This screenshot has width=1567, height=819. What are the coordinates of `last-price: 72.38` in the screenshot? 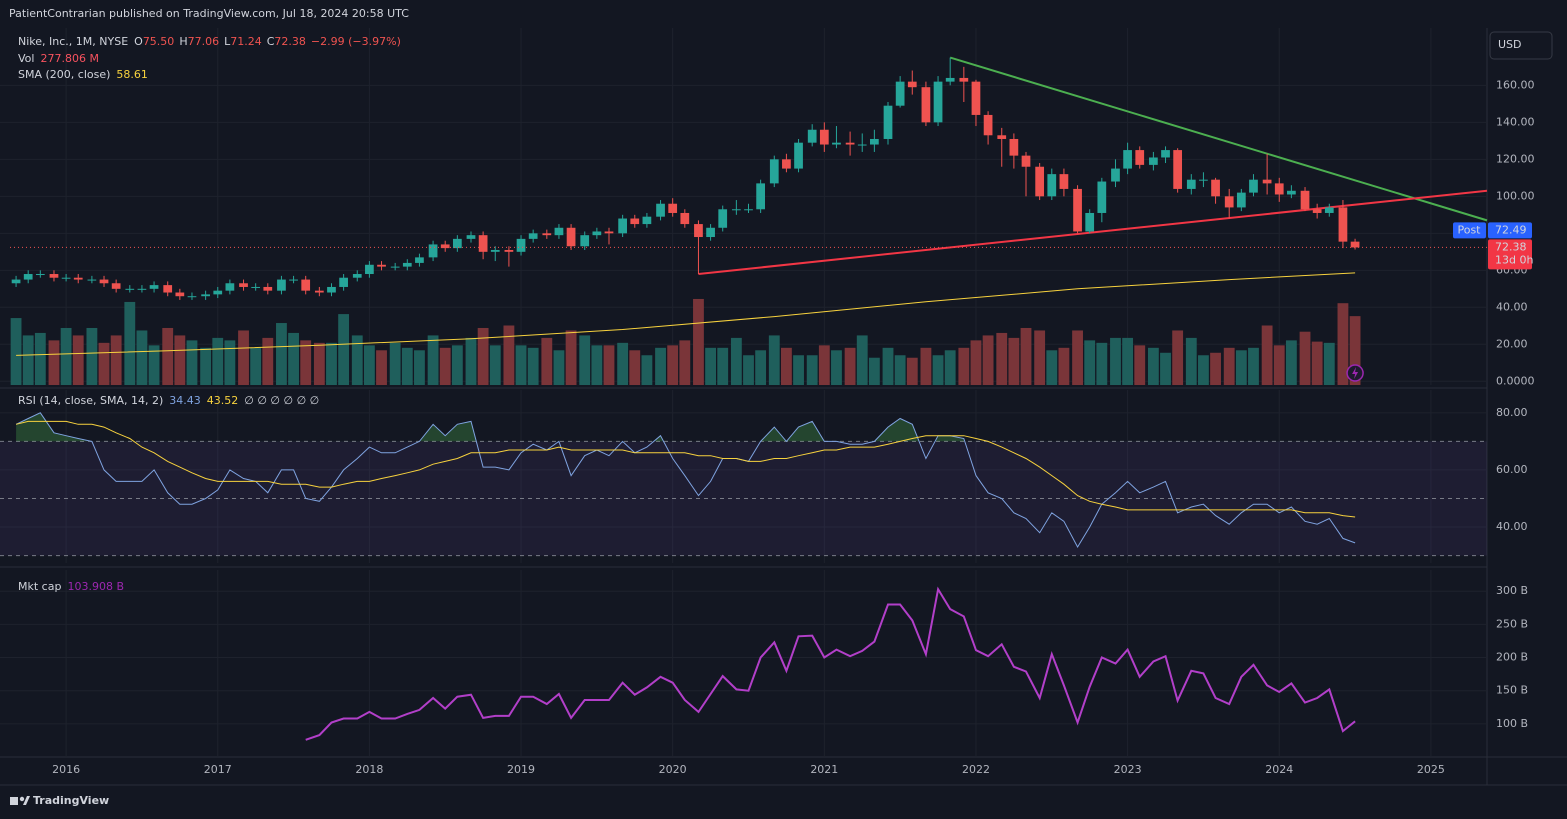 It's located at (1511, 246).